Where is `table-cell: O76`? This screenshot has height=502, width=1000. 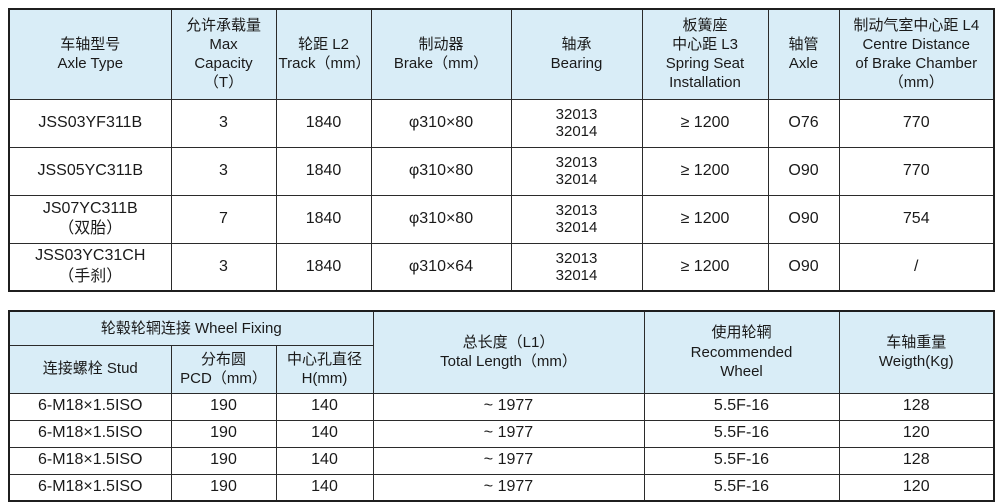
table-cell: O76 is located at coordinates (803, 123).